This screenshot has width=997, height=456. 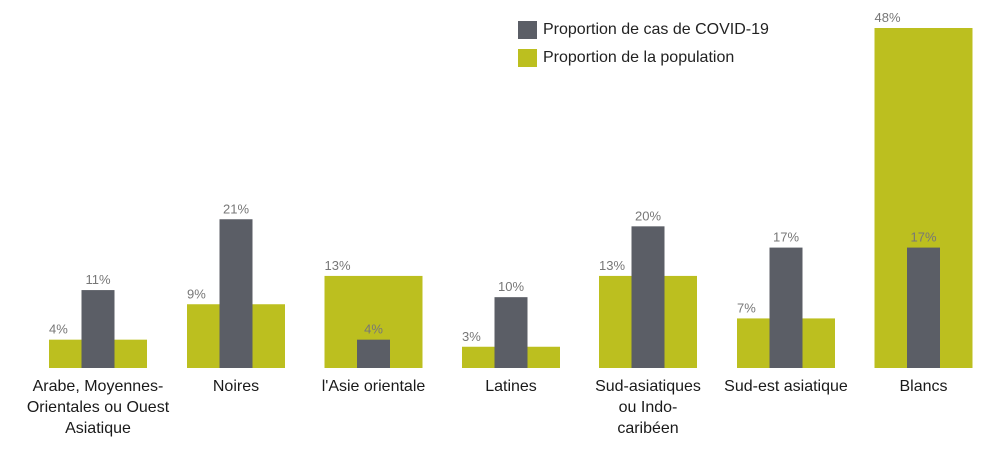 I want to click on data-label-population: 7%, so click(x=746, y=307).